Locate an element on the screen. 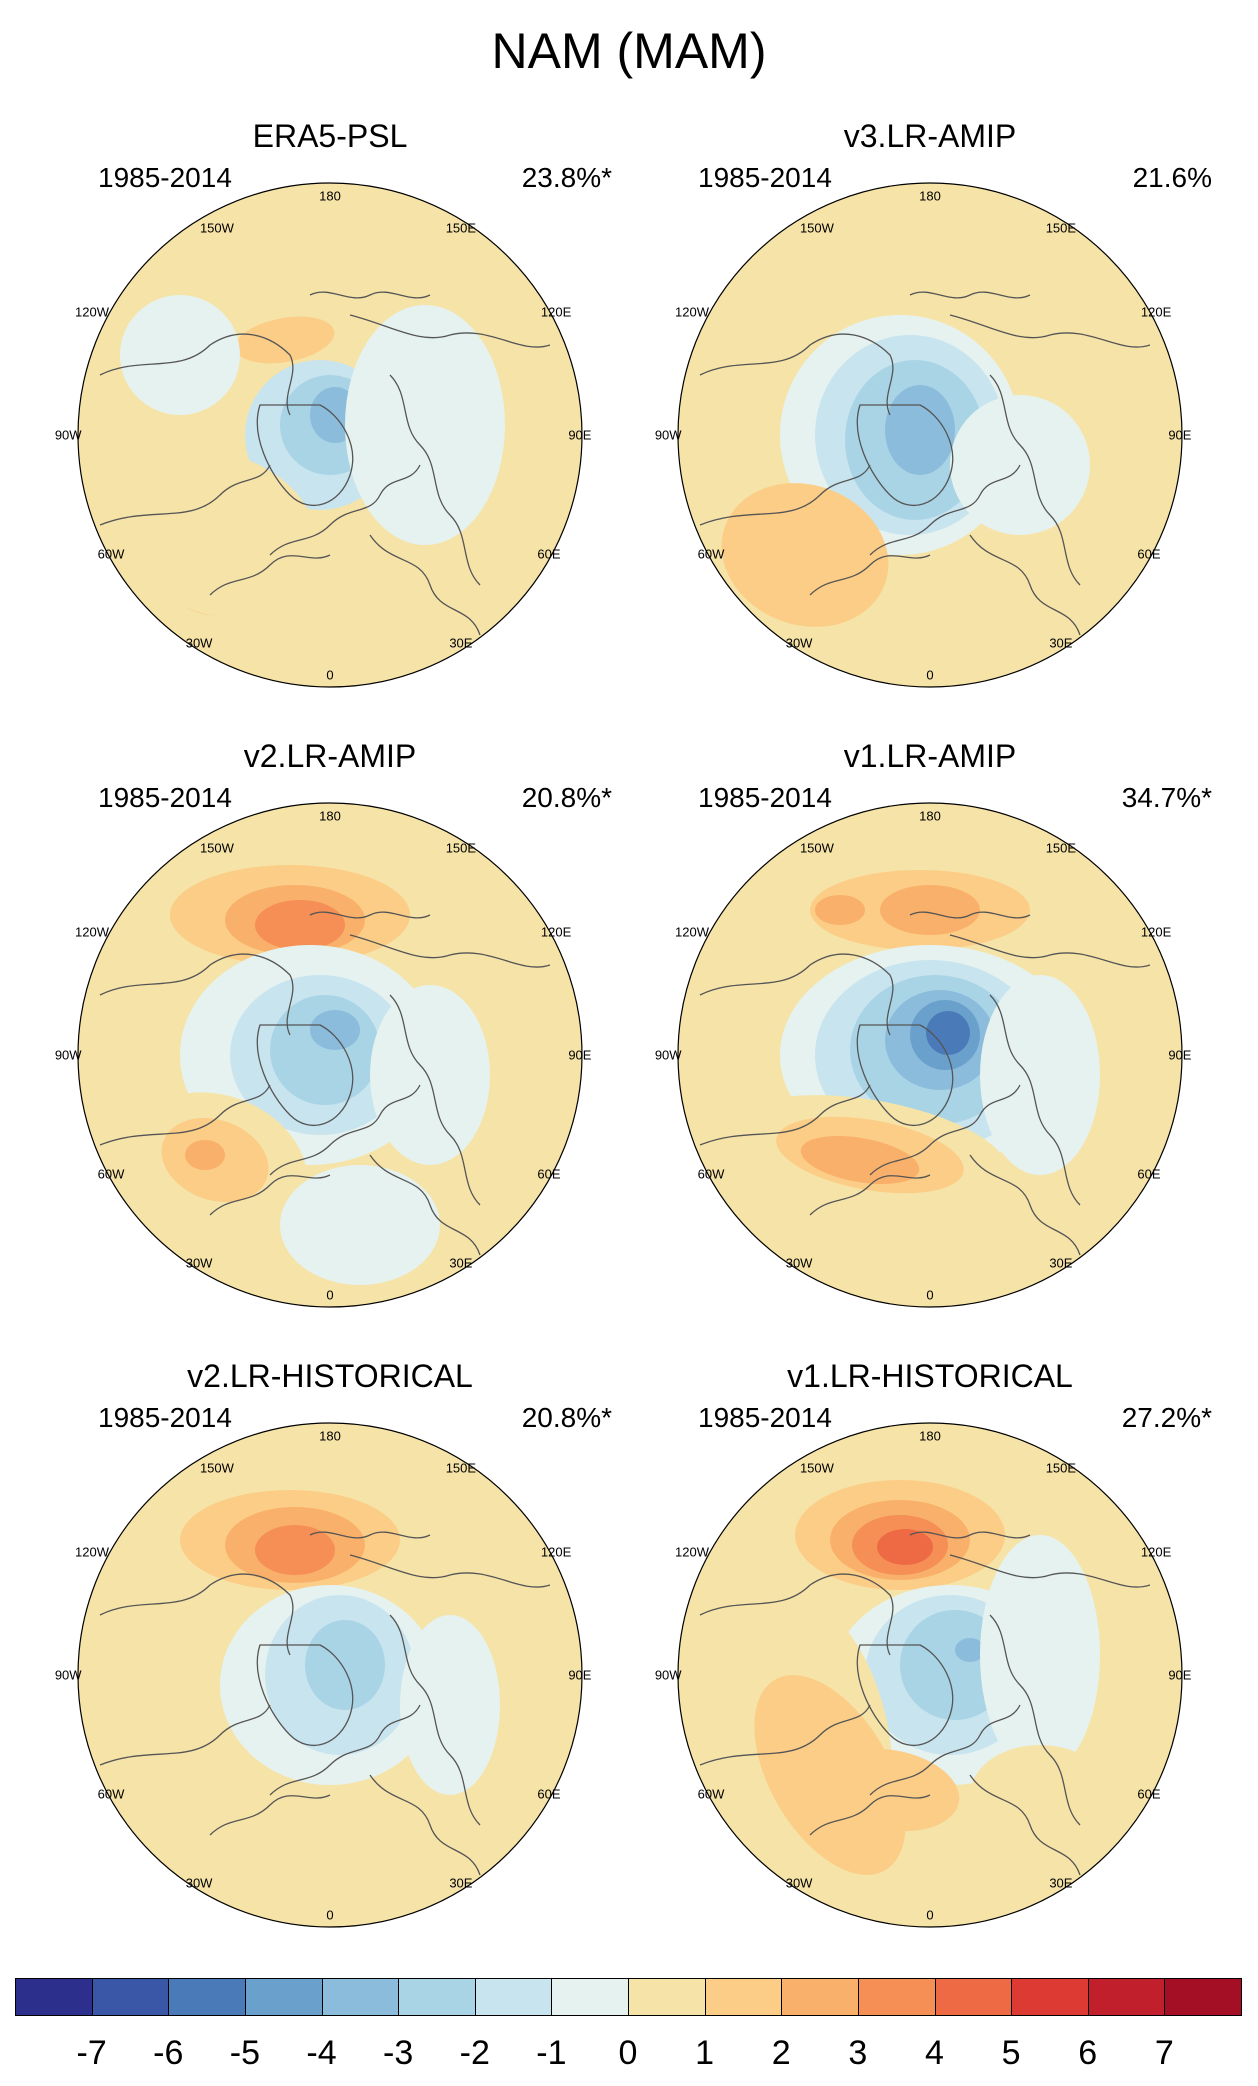 This screenshot has width=1258, height=2086. colorbar-tick-label: -4 is located at coordinates (321, 2053).